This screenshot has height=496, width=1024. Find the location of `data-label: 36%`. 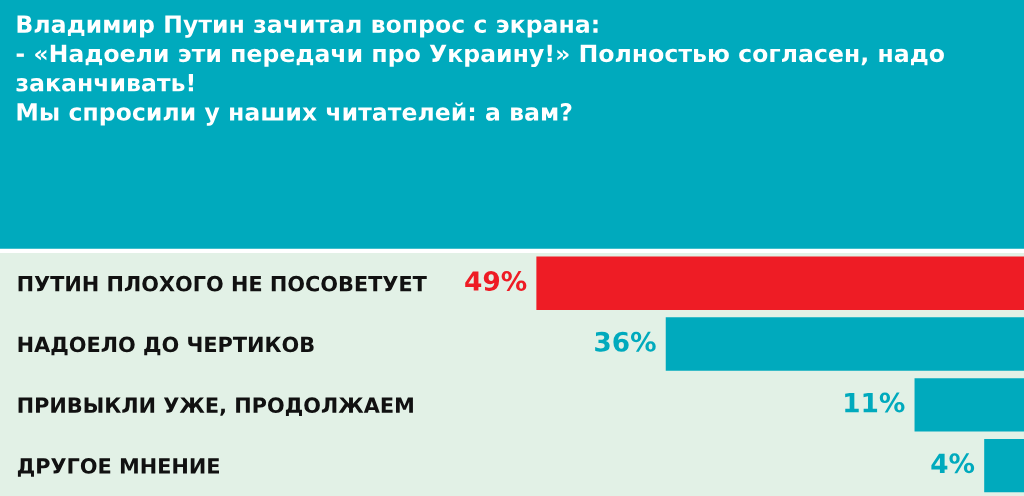

data-label: 36% is located at coordinates (625, 341).